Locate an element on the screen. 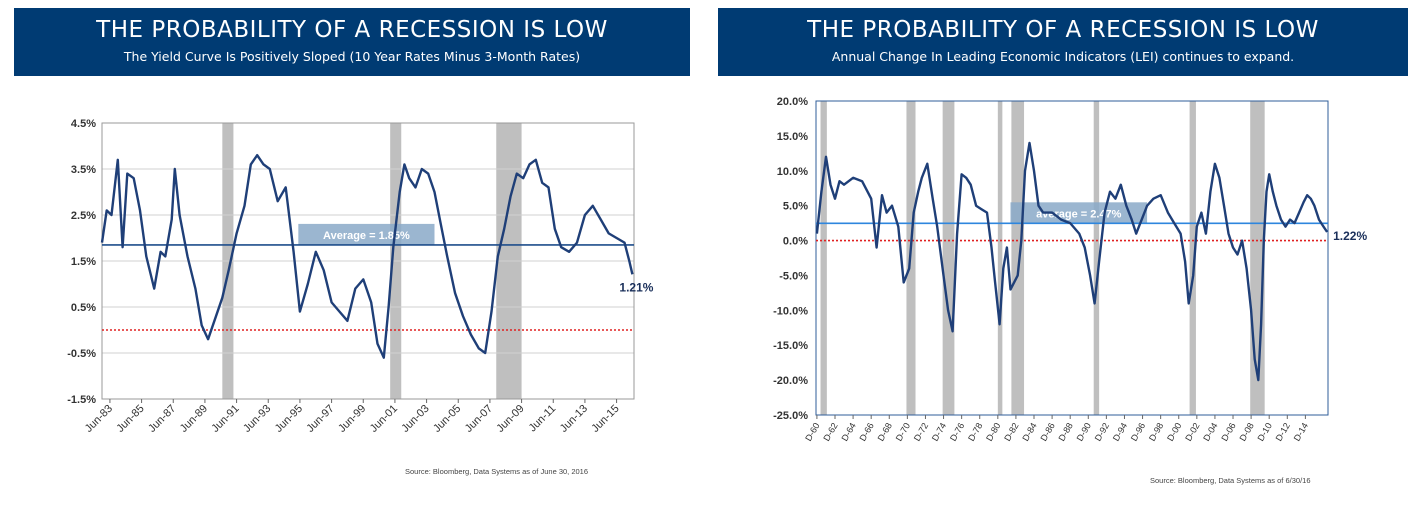  left-x-tick-label: Jun-15 is located at coordinates (605, 419).